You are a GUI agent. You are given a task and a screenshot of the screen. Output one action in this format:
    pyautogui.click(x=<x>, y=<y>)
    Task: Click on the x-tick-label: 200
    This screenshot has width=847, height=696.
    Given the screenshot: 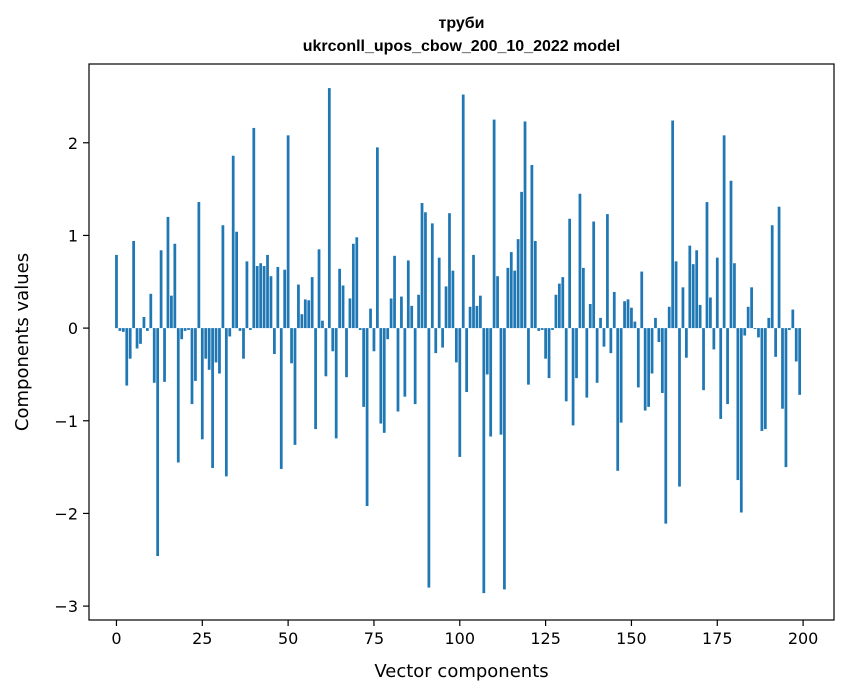 What is the action you would take?
    pyautogui.click(x=803, y=638)
    